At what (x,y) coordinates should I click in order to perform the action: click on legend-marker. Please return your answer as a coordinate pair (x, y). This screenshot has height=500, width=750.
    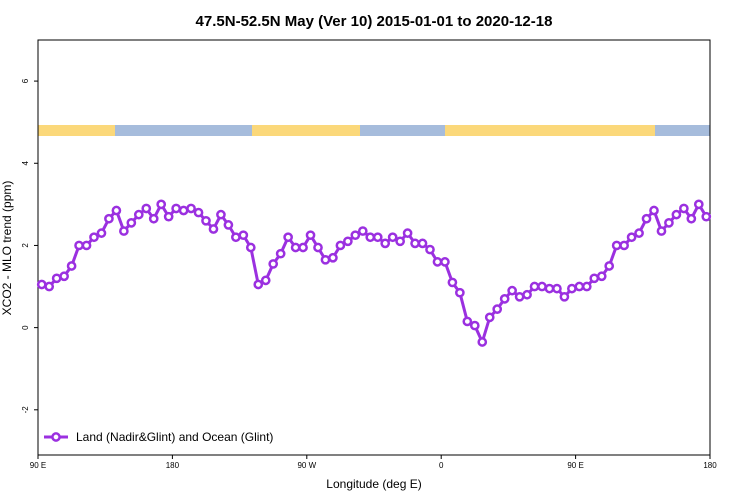
    Looking at the image, I should click on (56, 437).